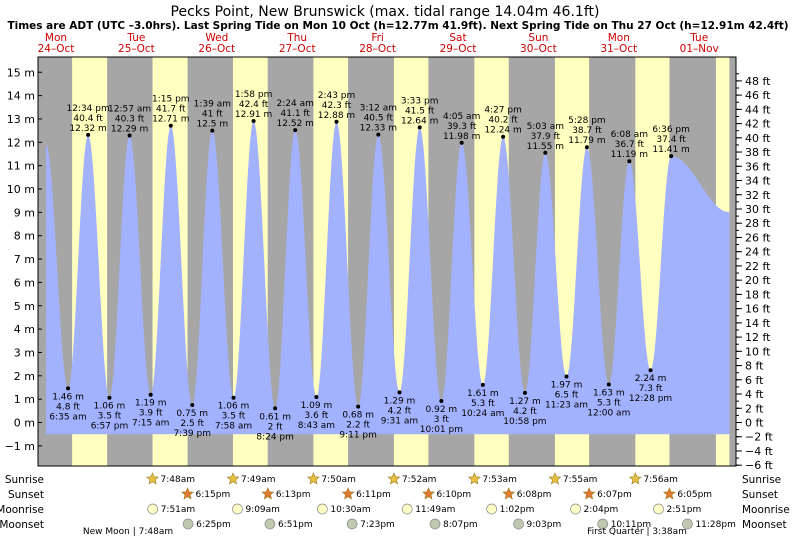 The image size is (793, 539). I want to click on day-label: Mon, so click(56, 38).